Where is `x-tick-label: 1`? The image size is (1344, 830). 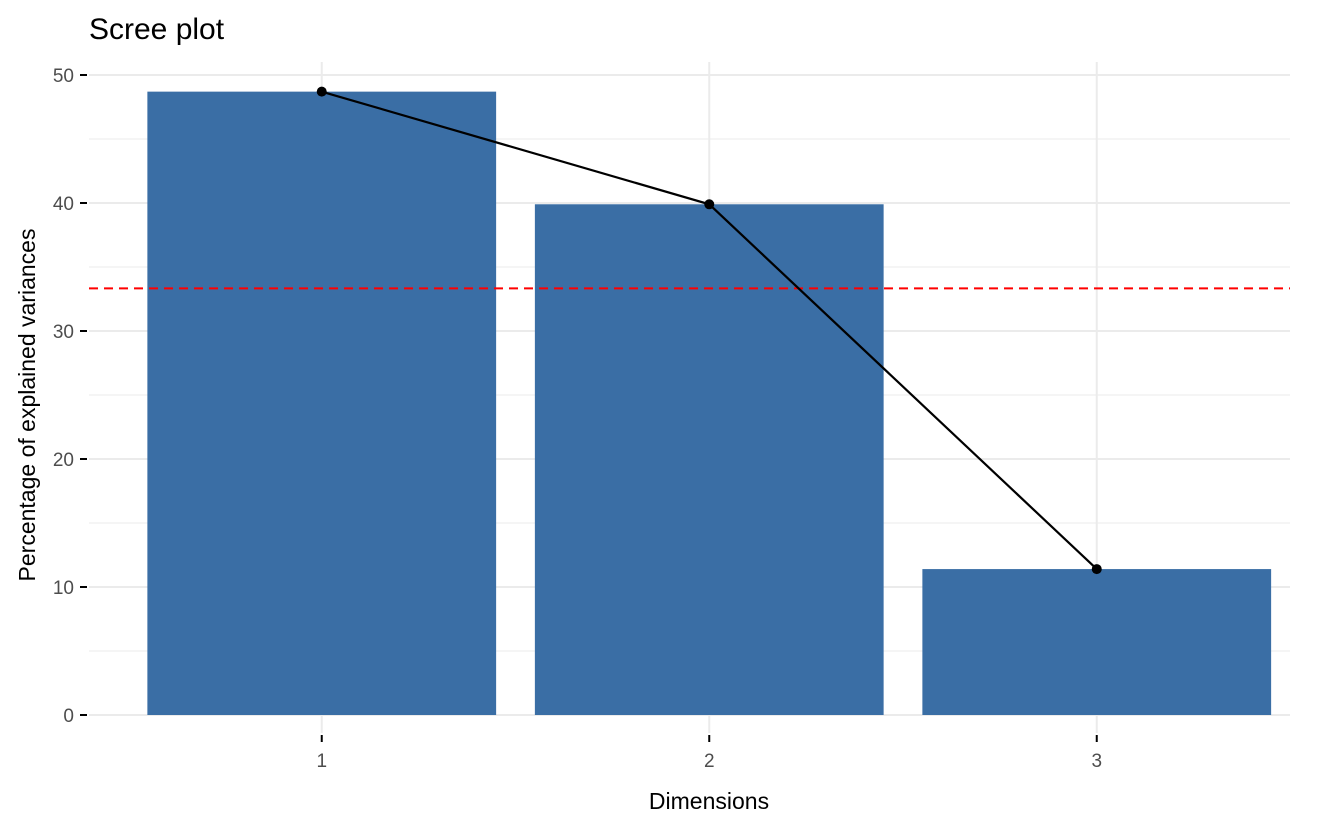 x-tick-label: 1 is located at coordinates (321, 761).